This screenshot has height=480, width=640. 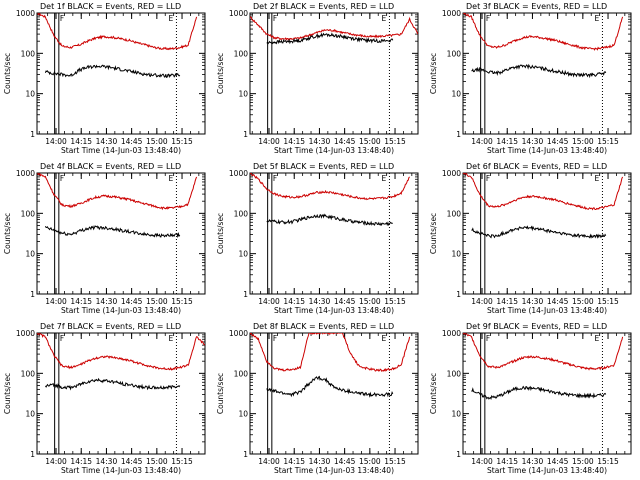 I want to click on panel-title: Det 3f BLACK = Events, RED = LLD, so click(x=536, y=6).